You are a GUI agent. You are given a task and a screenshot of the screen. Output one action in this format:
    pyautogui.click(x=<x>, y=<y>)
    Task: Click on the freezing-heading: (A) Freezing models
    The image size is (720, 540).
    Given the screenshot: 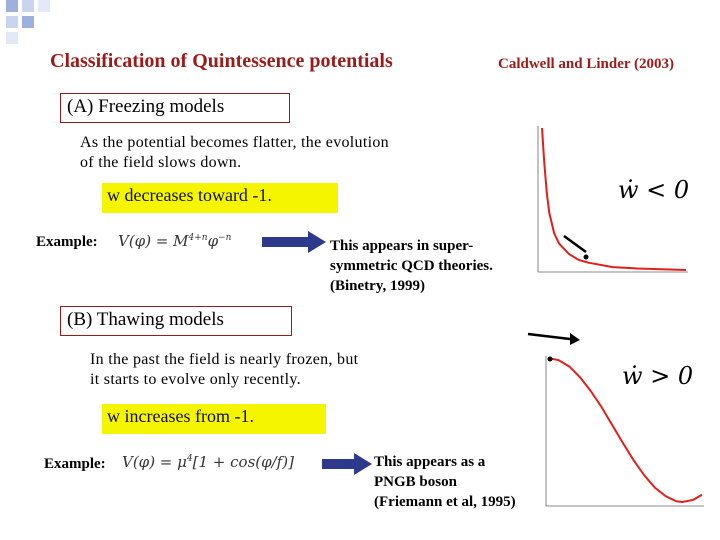 What is the action you would take?
    pyautogui.click(x=175, y=108)
    